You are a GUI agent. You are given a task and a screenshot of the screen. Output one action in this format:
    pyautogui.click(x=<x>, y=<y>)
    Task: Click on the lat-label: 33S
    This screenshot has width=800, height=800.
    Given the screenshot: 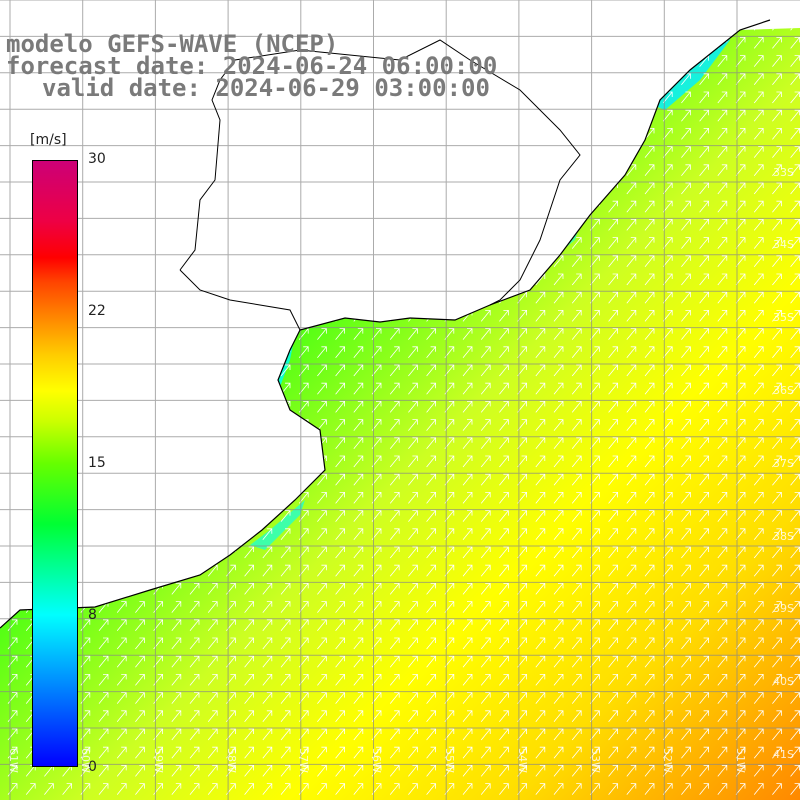 What is the action you would take?
    pyautogui.click(x=783, y=172)
    